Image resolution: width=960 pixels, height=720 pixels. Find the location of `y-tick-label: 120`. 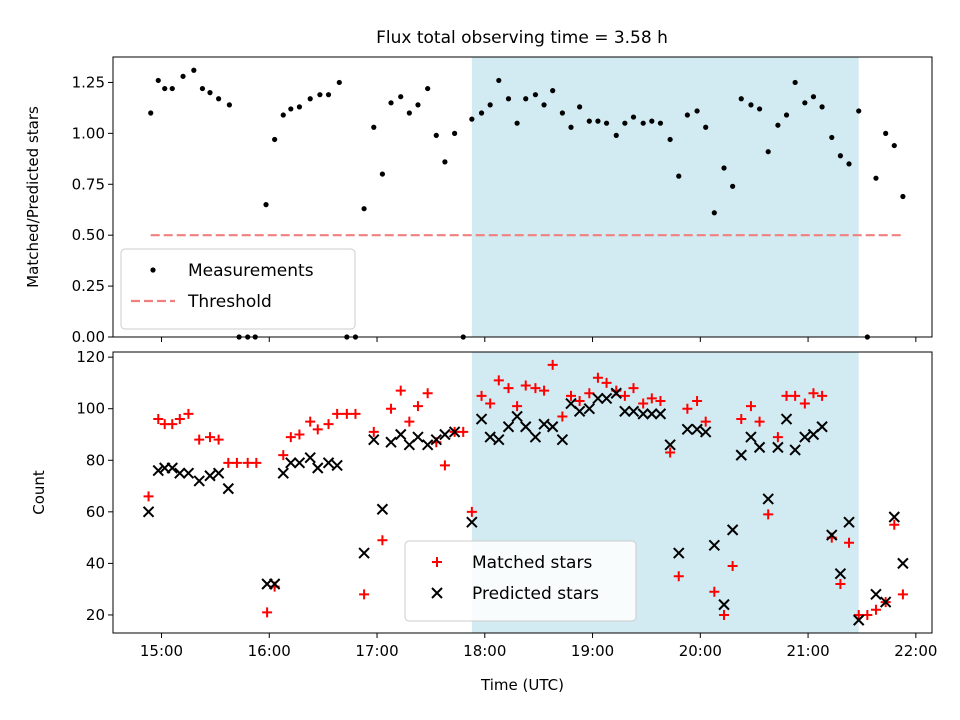

y-tick-label: 120 is located at coordinates (90, 357).